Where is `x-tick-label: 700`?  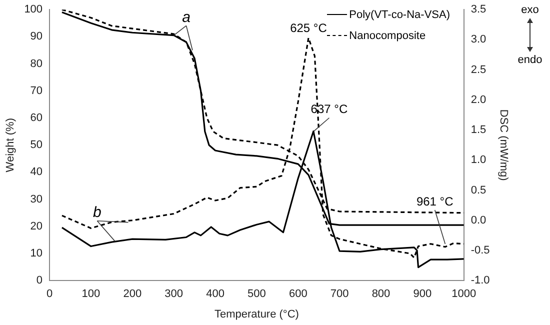 x-tick-label: 700 is located at coordinates (339, 294).